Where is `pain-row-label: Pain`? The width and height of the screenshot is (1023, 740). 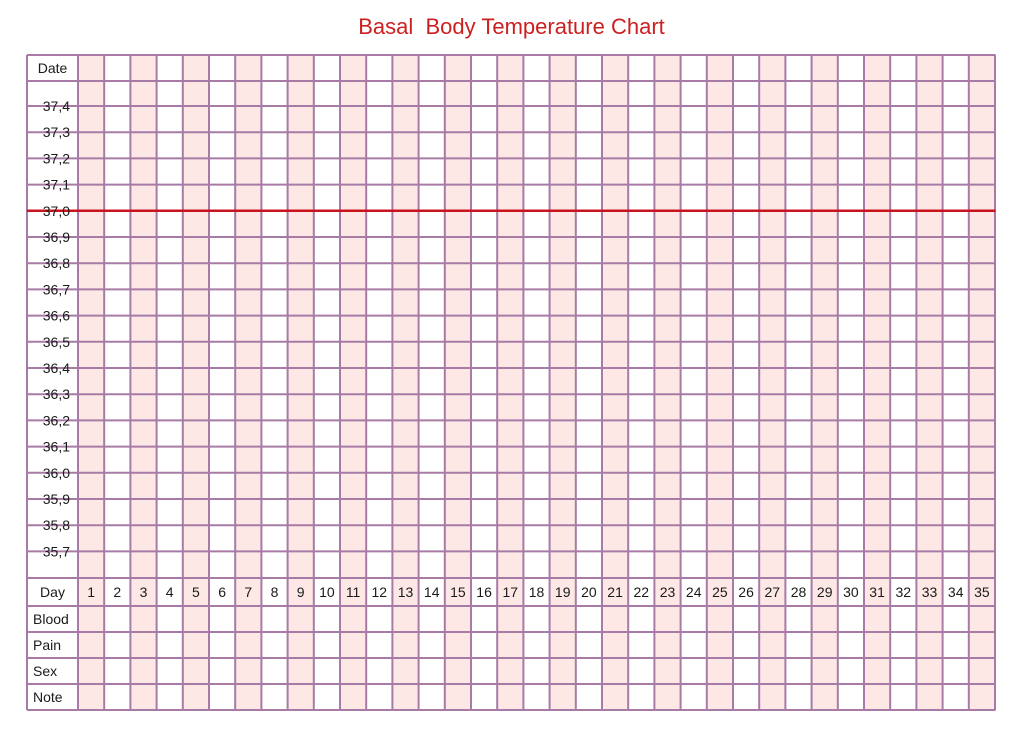
pain-row-label: Pain is located at coordinates (47, 645).